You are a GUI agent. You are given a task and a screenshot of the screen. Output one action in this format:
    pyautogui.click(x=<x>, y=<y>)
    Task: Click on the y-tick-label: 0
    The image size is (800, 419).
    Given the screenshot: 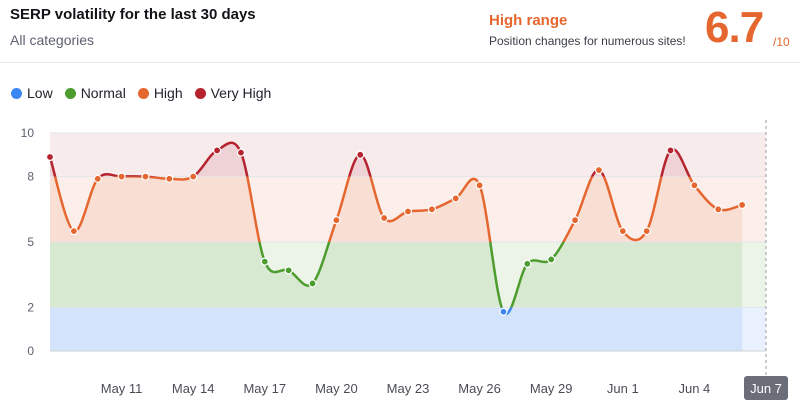 What is the action you would take?
    pyautogui.click(x=30, y=351)
    